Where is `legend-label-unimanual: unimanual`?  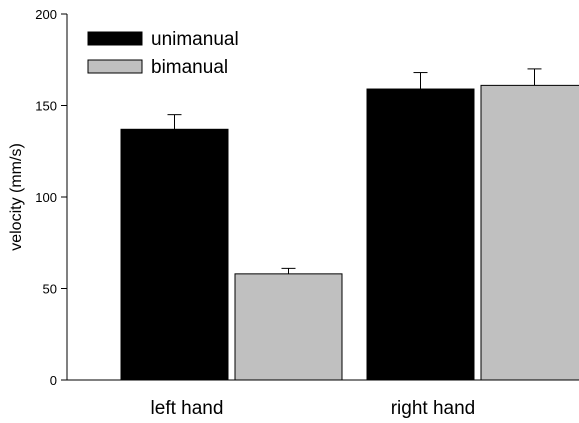
legend-label-unimanual: unimanual is located at coordinates (195, 39).